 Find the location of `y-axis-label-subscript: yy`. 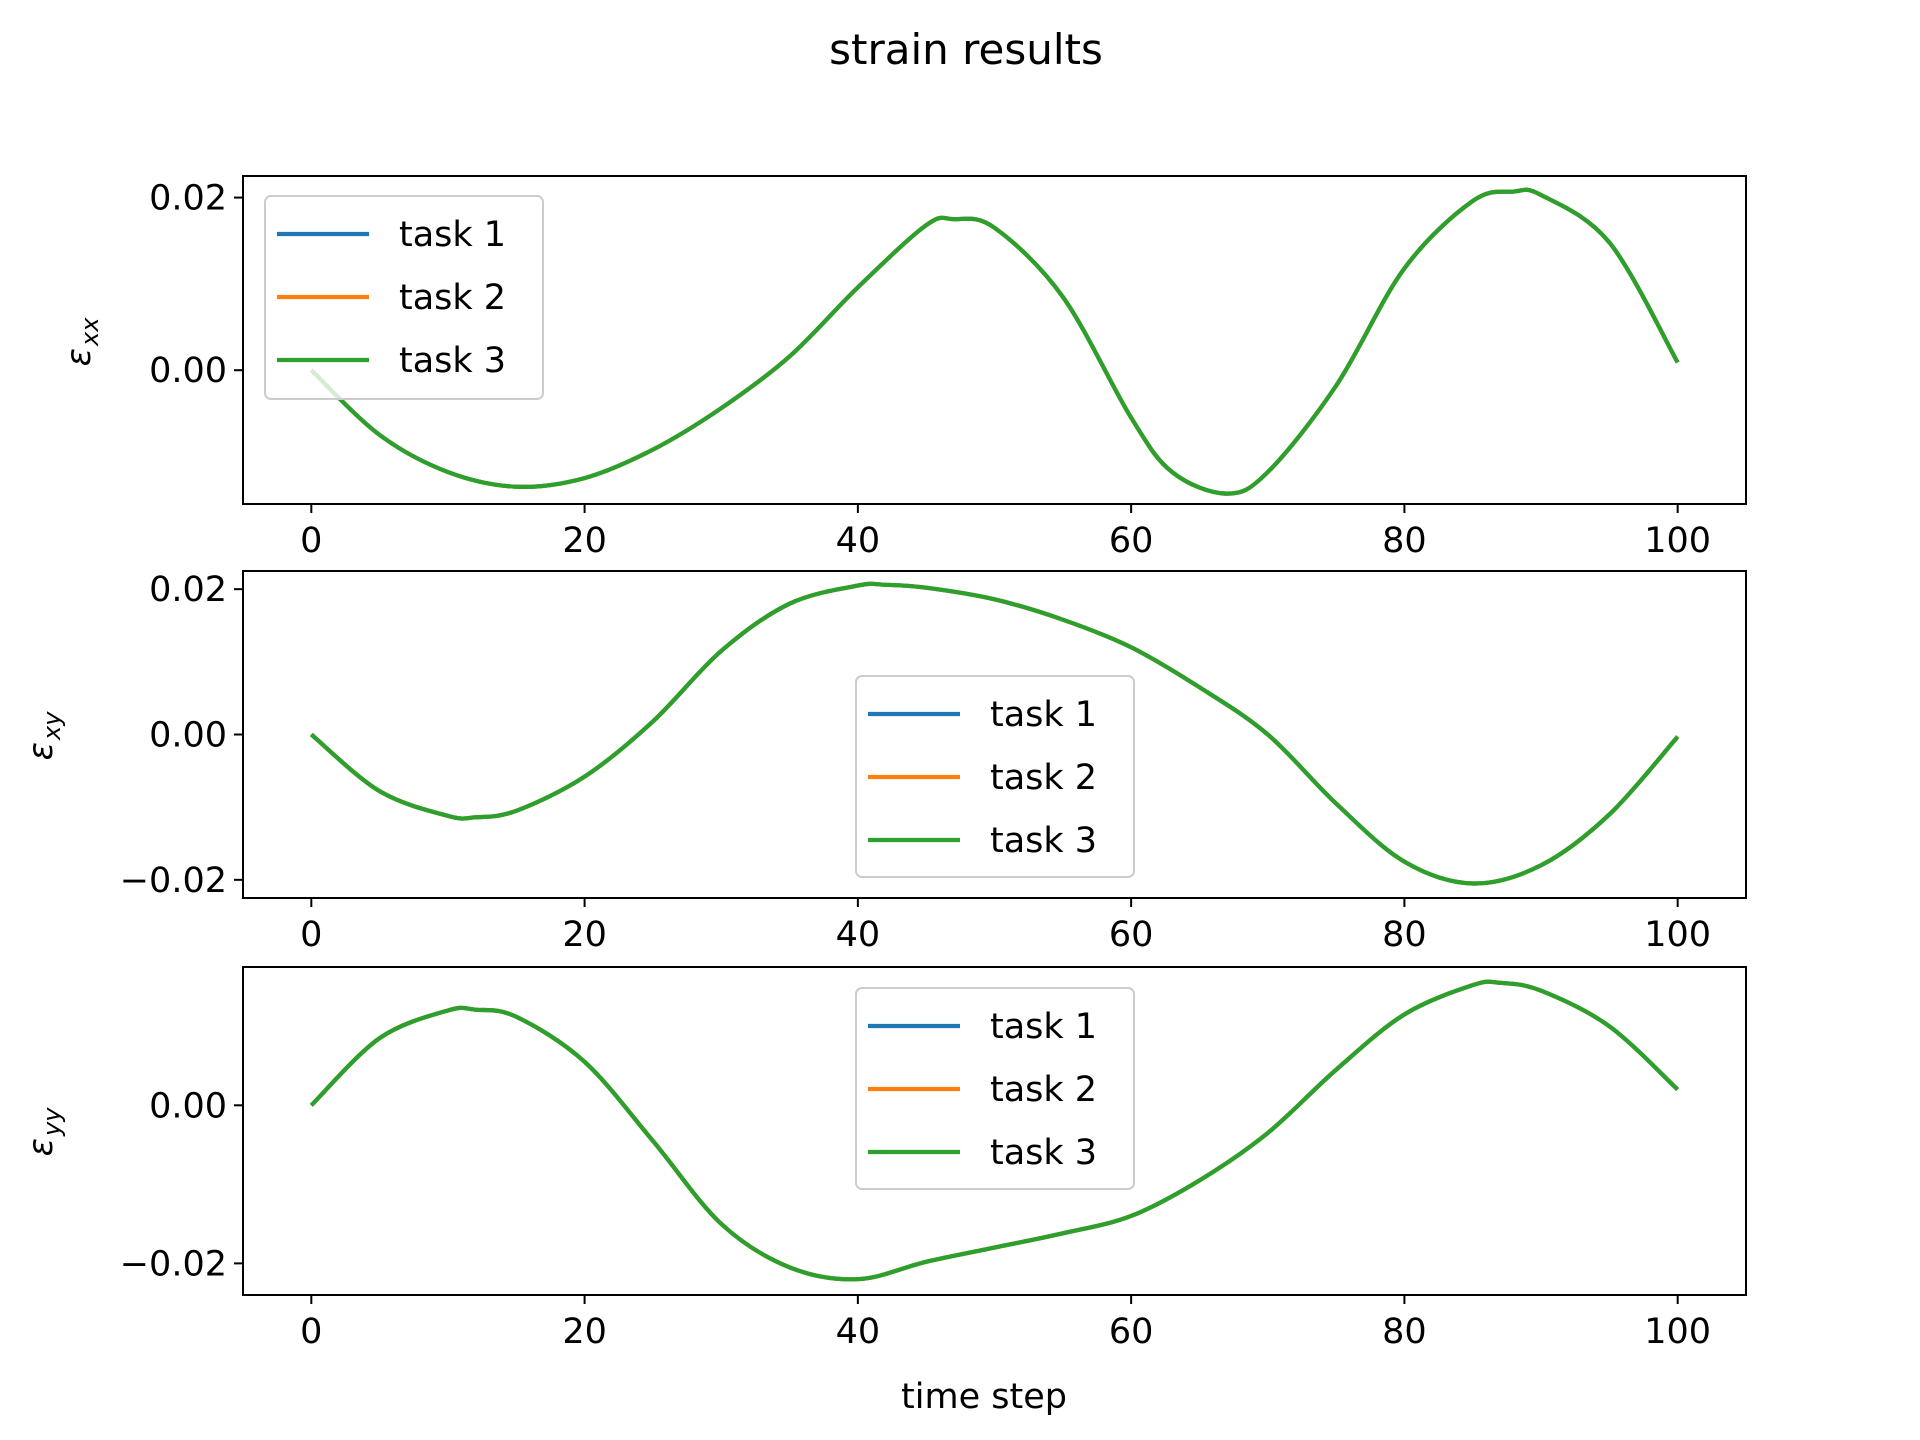

y-axis-label-subscript: yy is located at coordinates (52, 1122).